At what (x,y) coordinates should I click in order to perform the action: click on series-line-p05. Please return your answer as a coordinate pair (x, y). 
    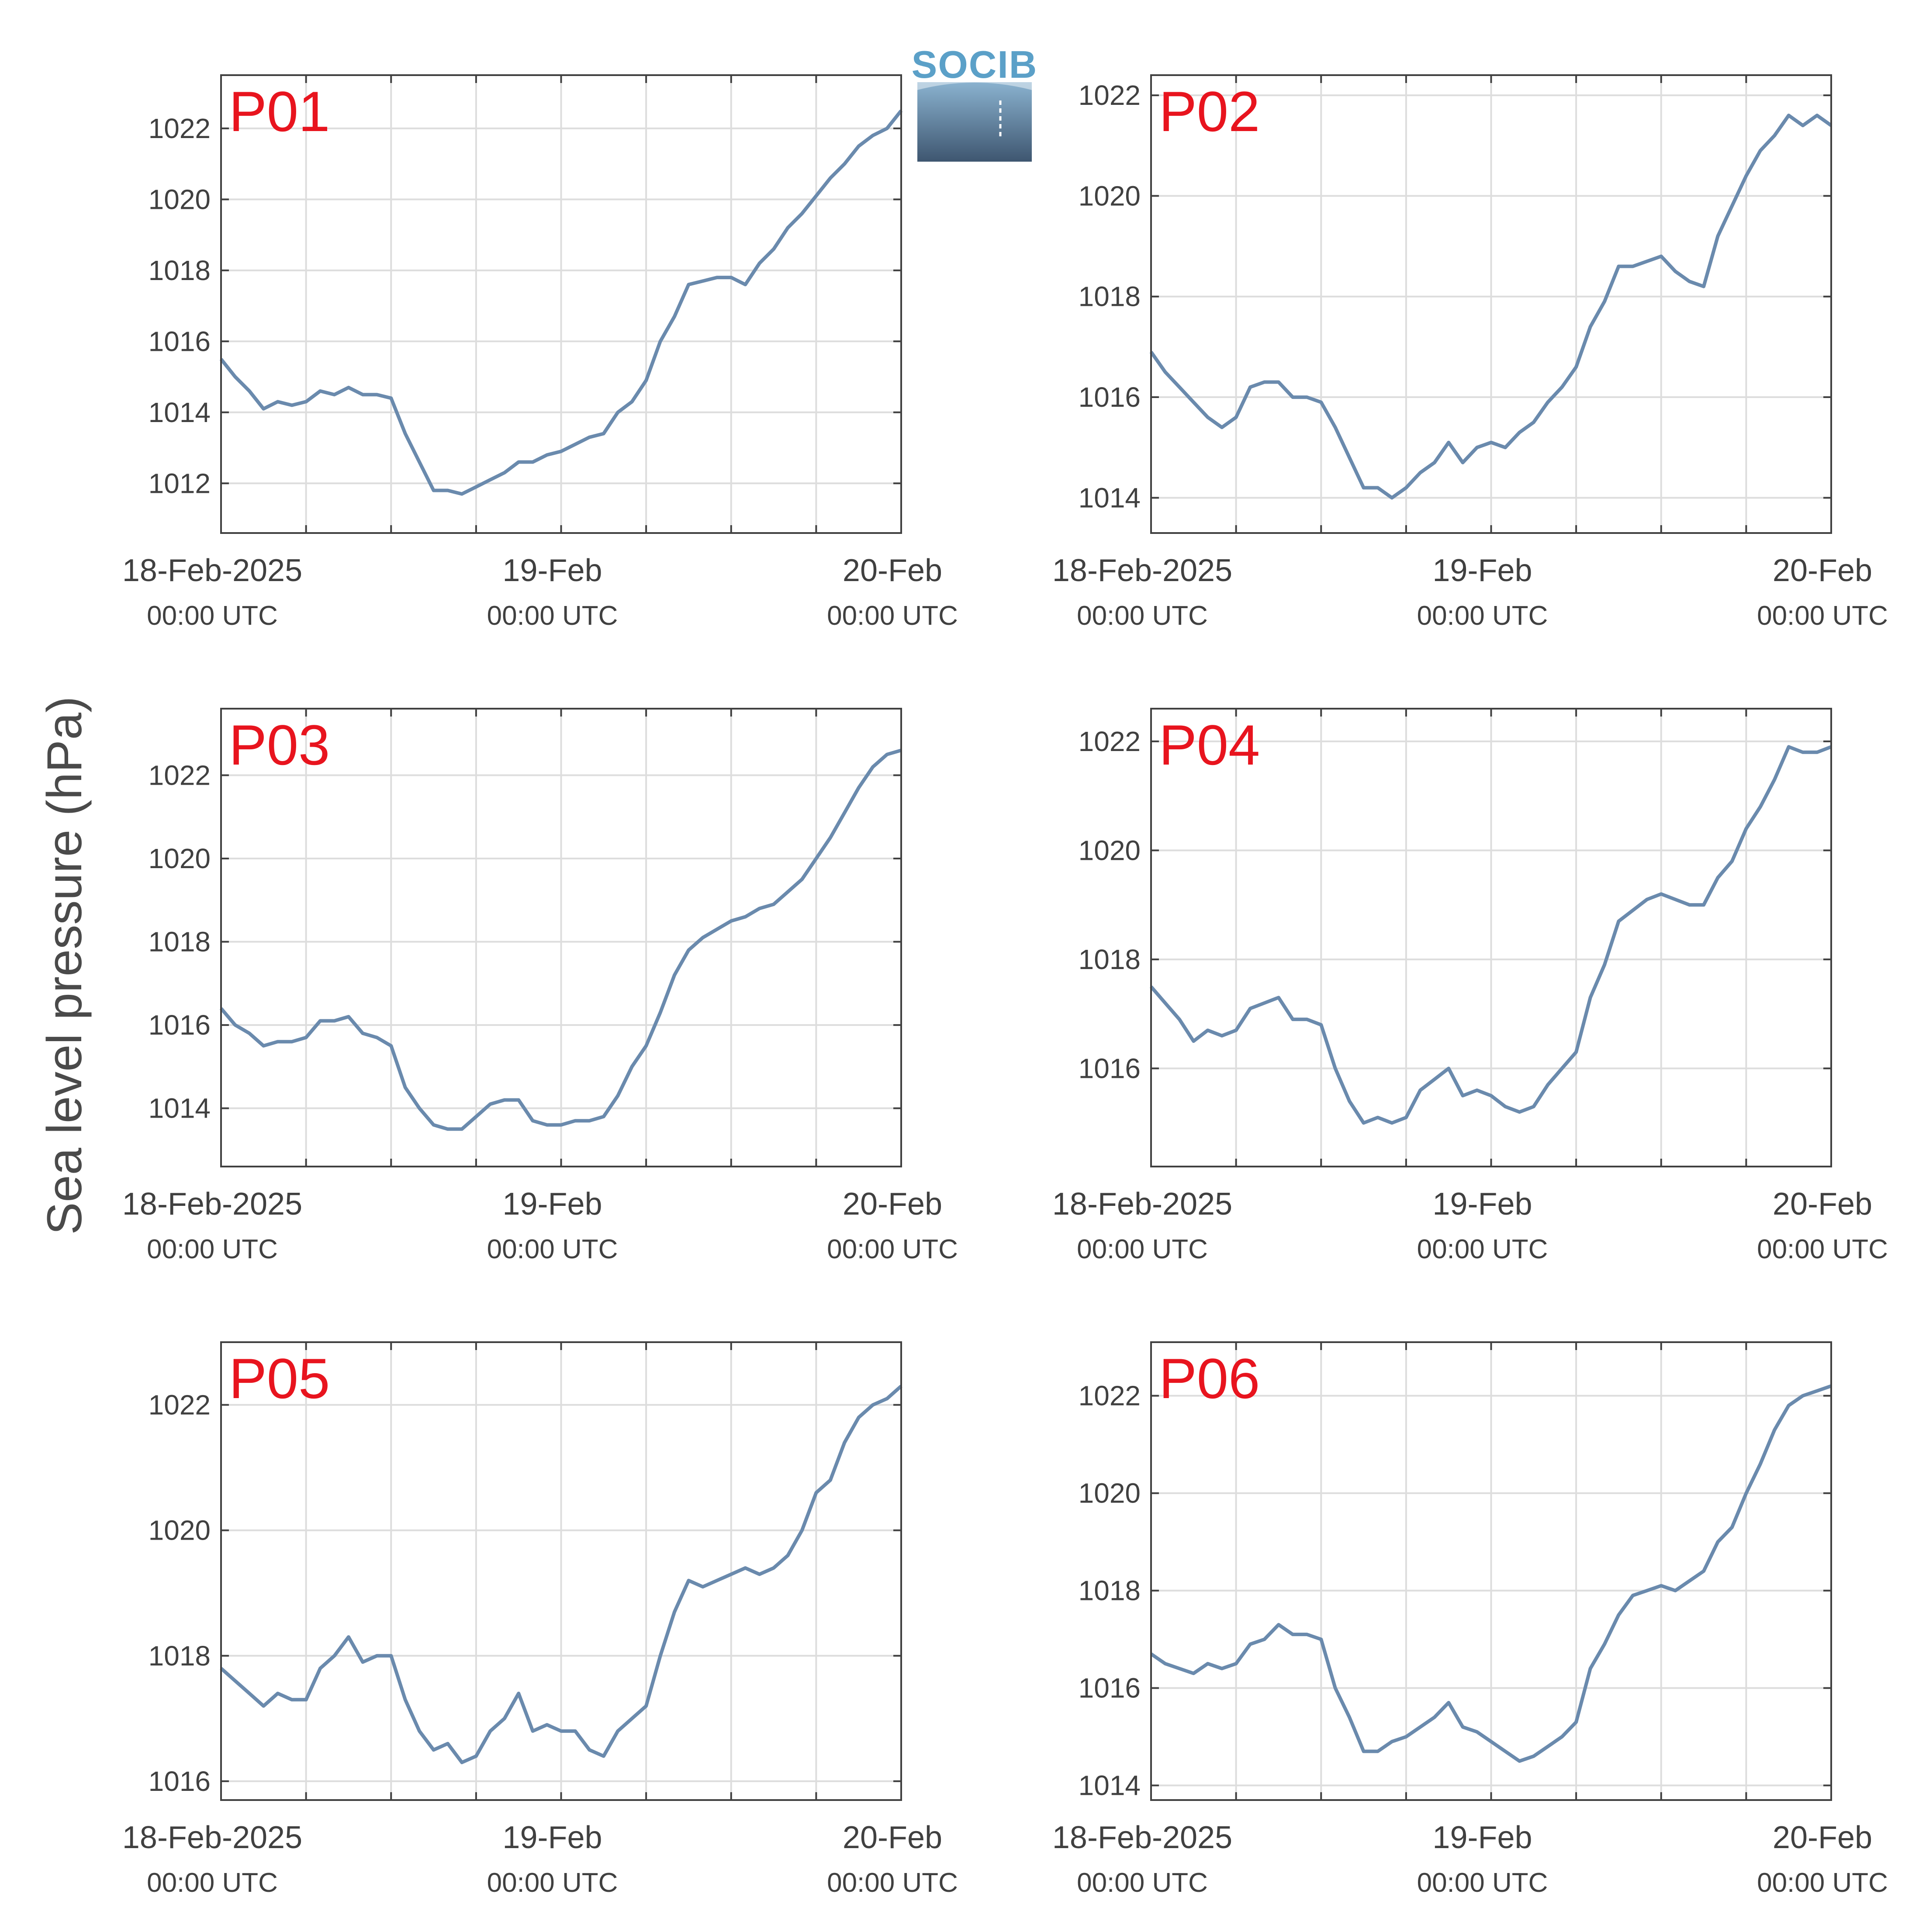
    Looking at the image, I should click on (561, 1574).